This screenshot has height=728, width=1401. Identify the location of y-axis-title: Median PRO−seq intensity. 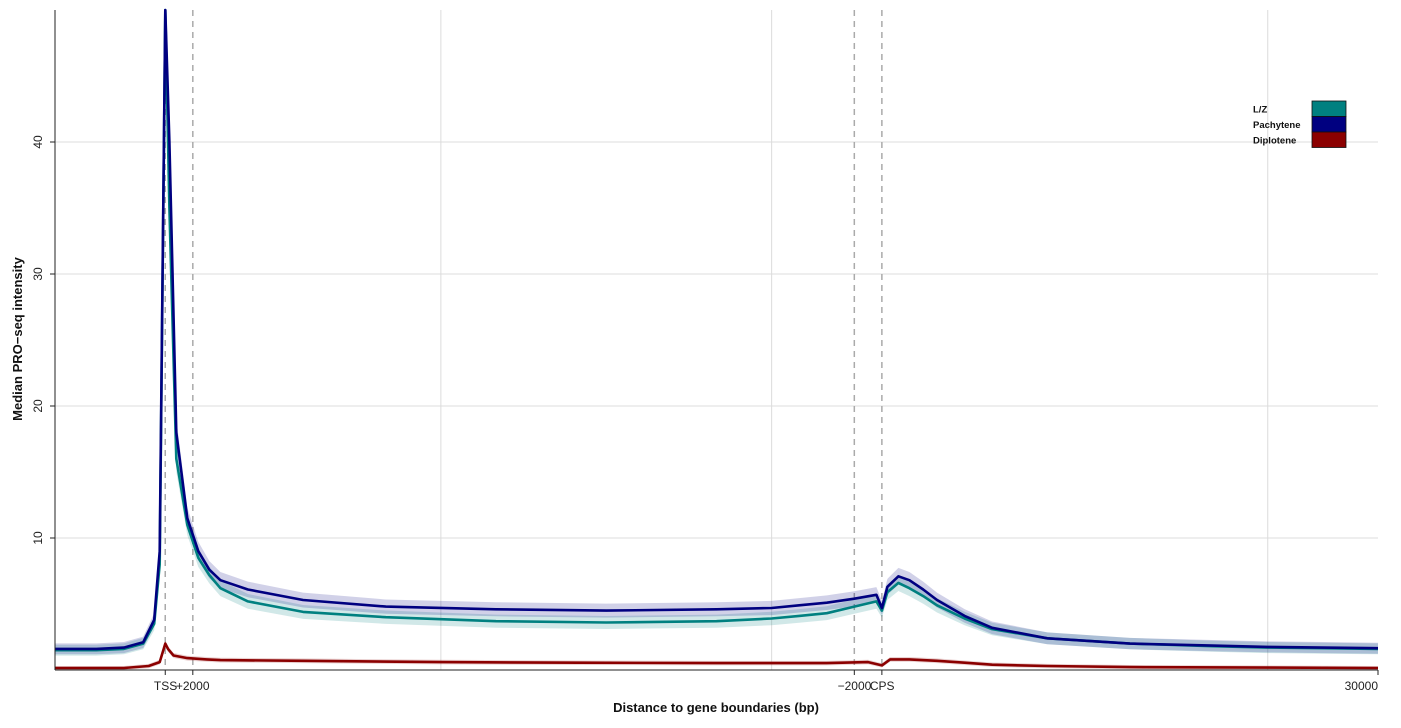
(17, 338).